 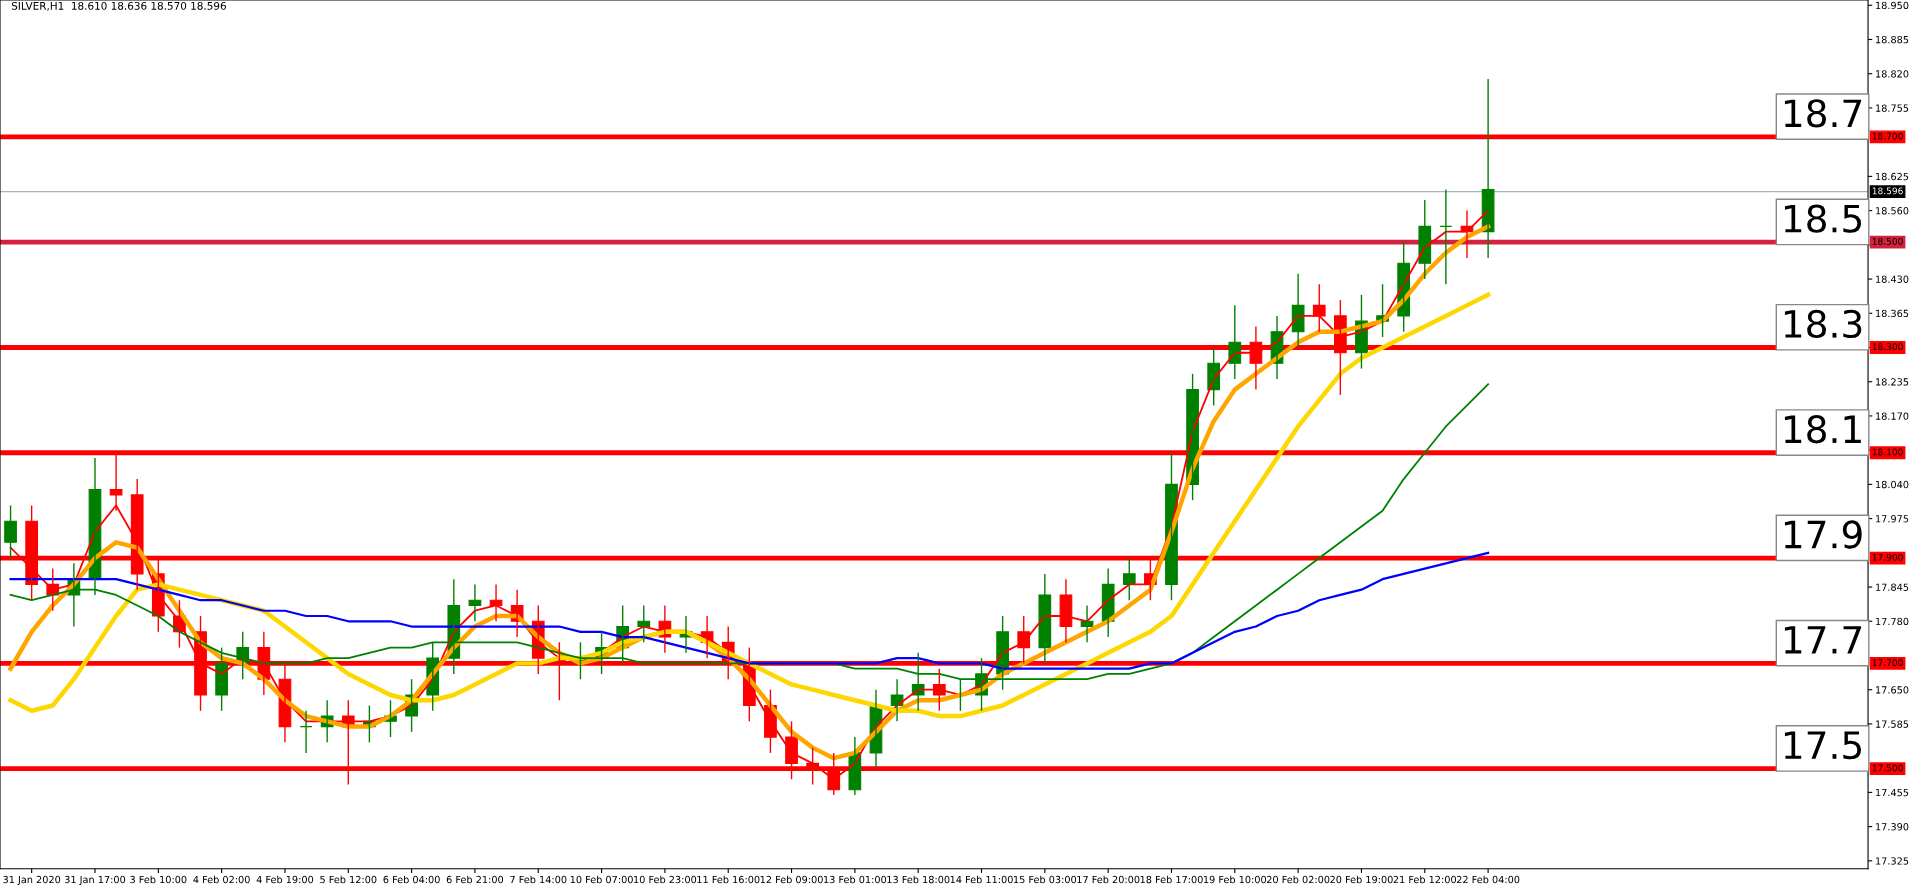 I want to click on y-tick-label: 18.235, so click(x=1892, y=382).